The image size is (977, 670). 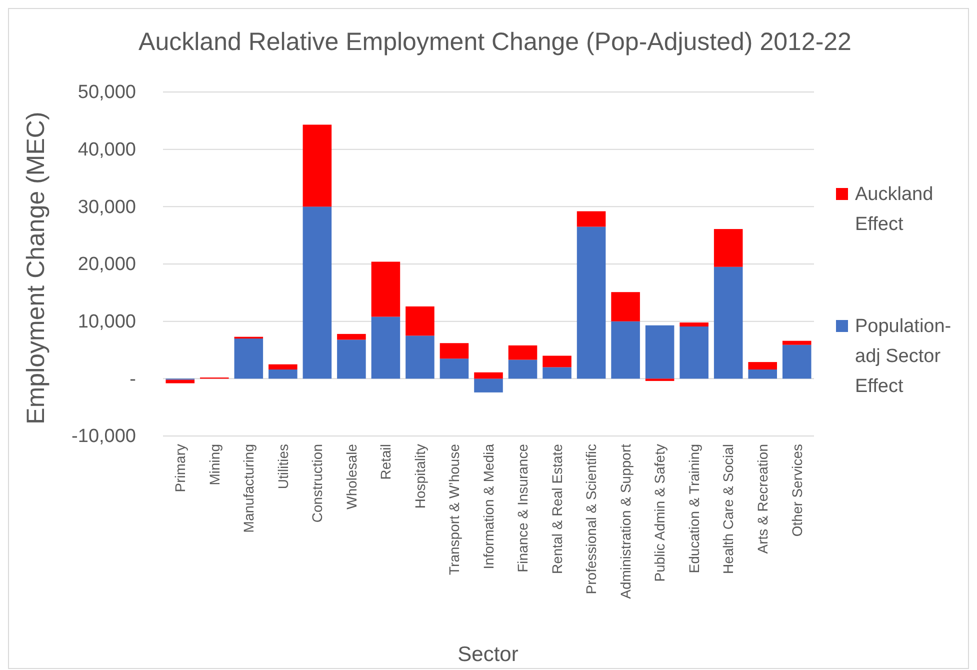 What do you see at coordinates (522, 508) in the screenshot?
I see `x-tick-label: Finance & Insurance` at bounding box center [522, 508].